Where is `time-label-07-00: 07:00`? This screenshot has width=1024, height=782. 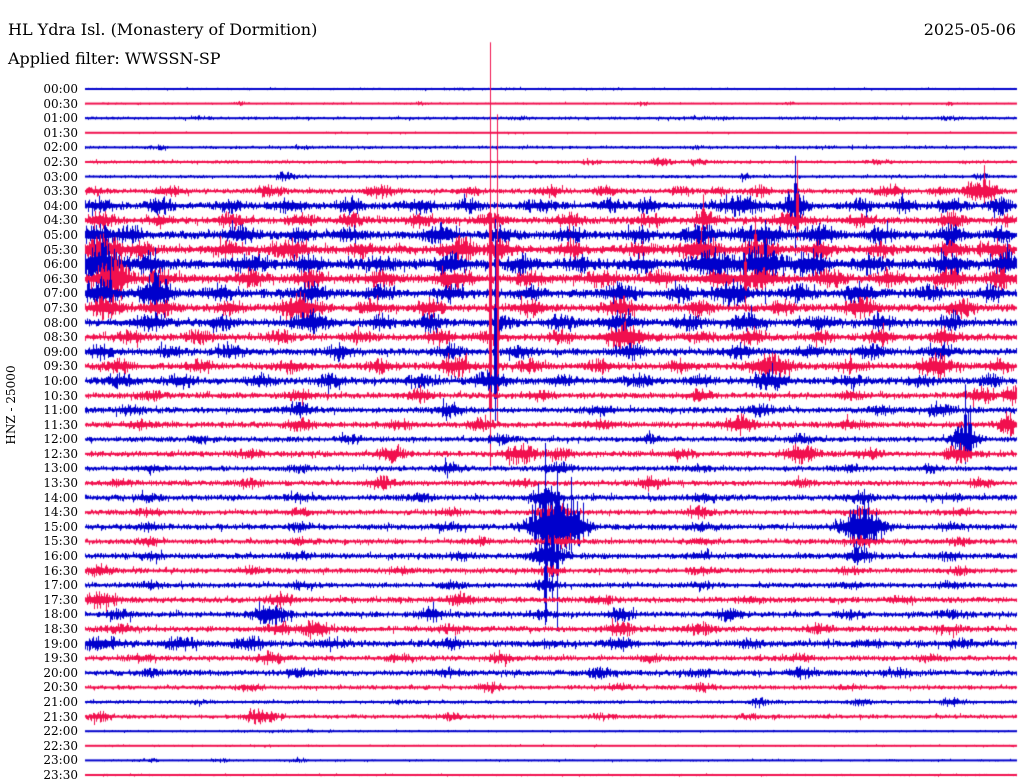
time-label-07-00: 07:00 is located at coordinates (60, 293).